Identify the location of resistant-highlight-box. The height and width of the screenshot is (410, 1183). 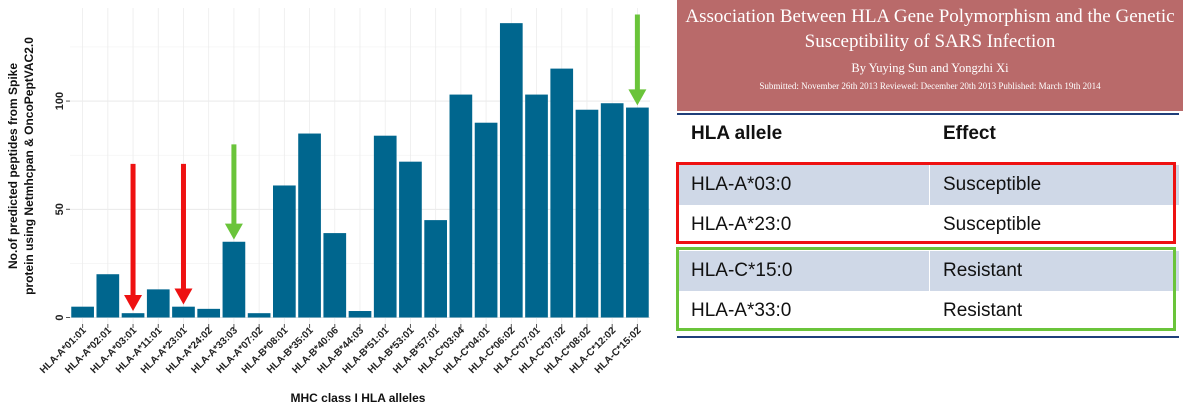
(926, 289).